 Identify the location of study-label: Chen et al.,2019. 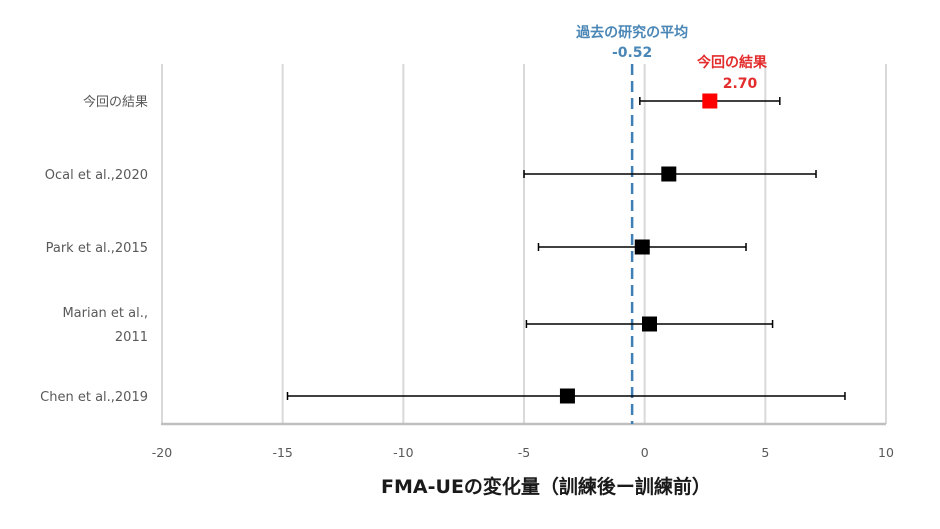
(94, 397).